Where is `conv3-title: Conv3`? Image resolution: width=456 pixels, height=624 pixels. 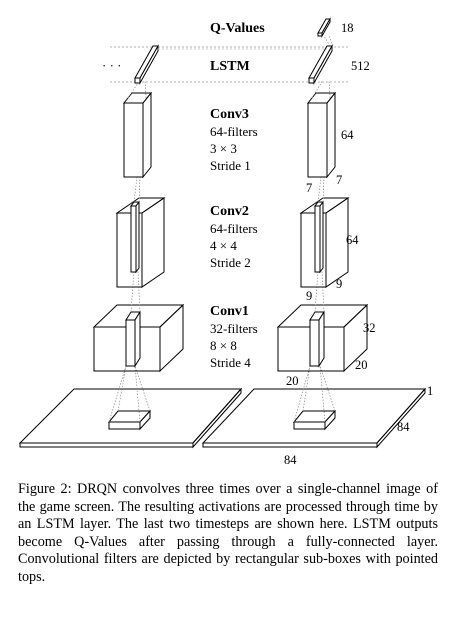 conv3-title: Conv3 is located at coordinates (229, 114).